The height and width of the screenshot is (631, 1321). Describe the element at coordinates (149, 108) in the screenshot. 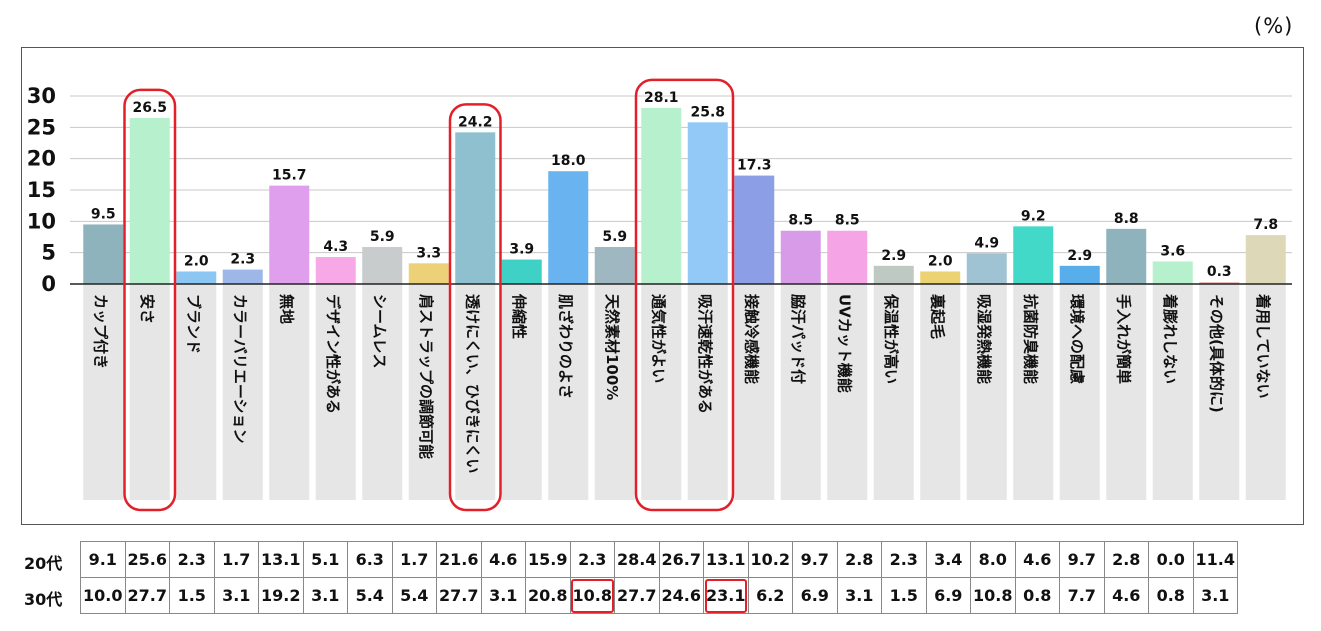

I see `data-label: 26.5` at that location.